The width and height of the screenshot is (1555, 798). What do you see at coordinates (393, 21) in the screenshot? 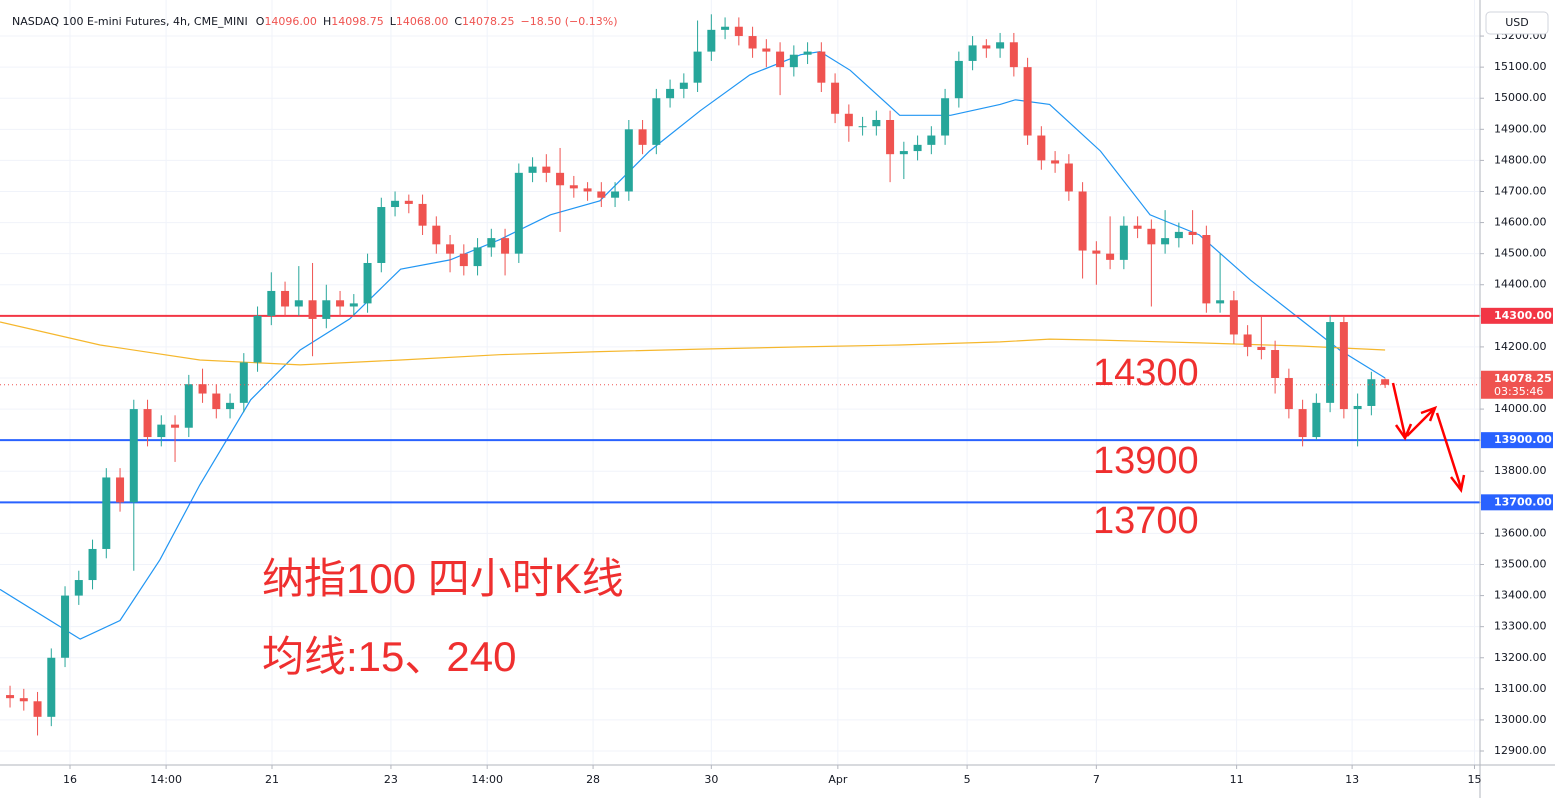
I see `ohlc-label: L` at bounding box center [393, 21].